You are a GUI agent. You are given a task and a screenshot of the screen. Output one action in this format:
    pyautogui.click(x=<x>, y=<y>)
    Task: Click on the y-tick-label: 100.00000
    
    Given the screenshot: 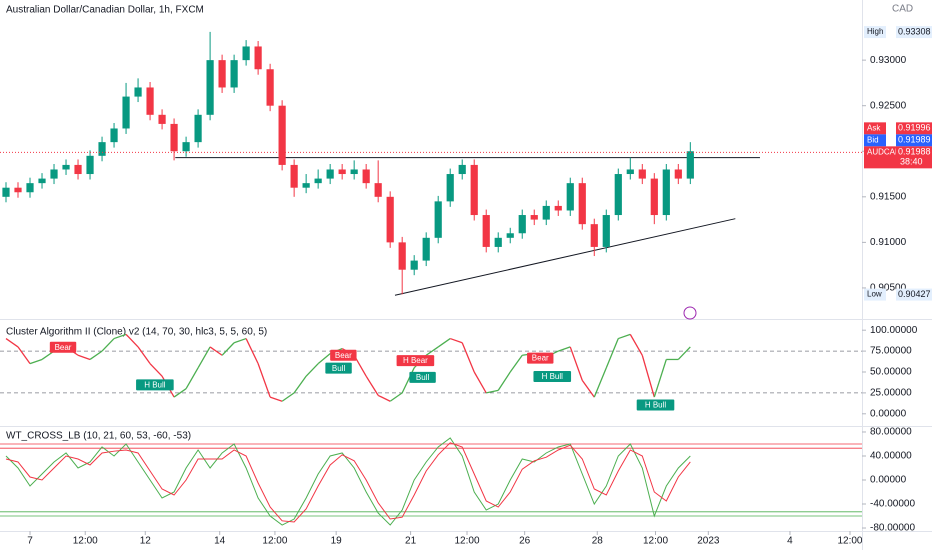 What is the action you would take?
    pyautogui.click(x=894, y=330)
    